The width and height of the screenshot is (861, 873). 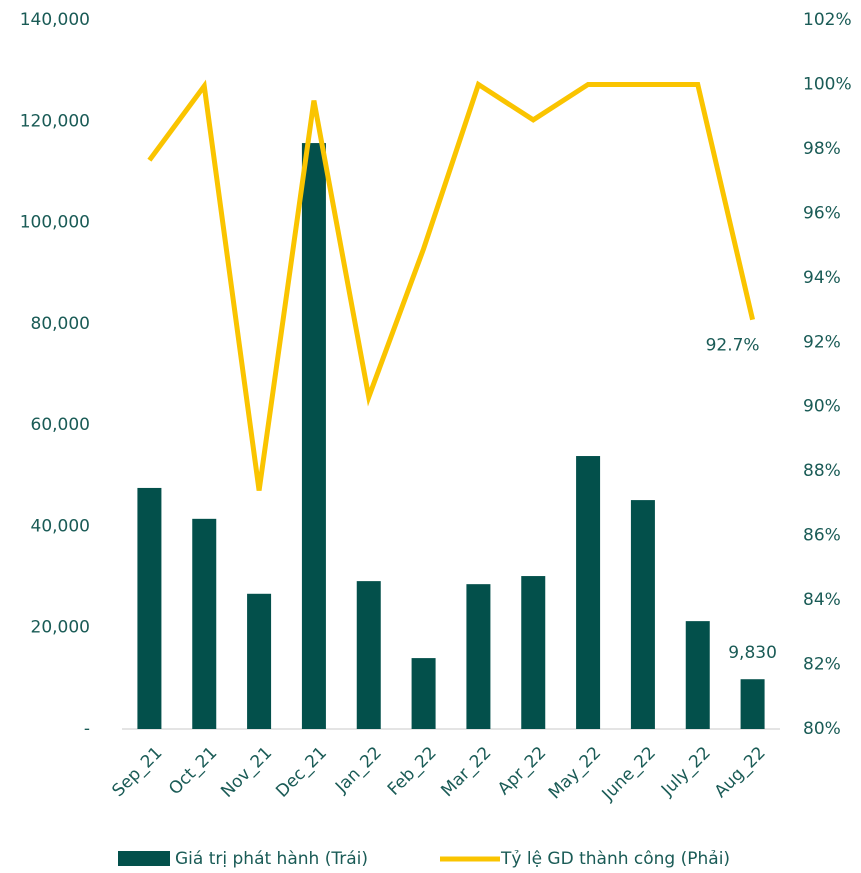 What do you see at coordinates (822, 471) in the screenshot?
I see `y2-tick-label: 88%` at bounding box center [822, 471].